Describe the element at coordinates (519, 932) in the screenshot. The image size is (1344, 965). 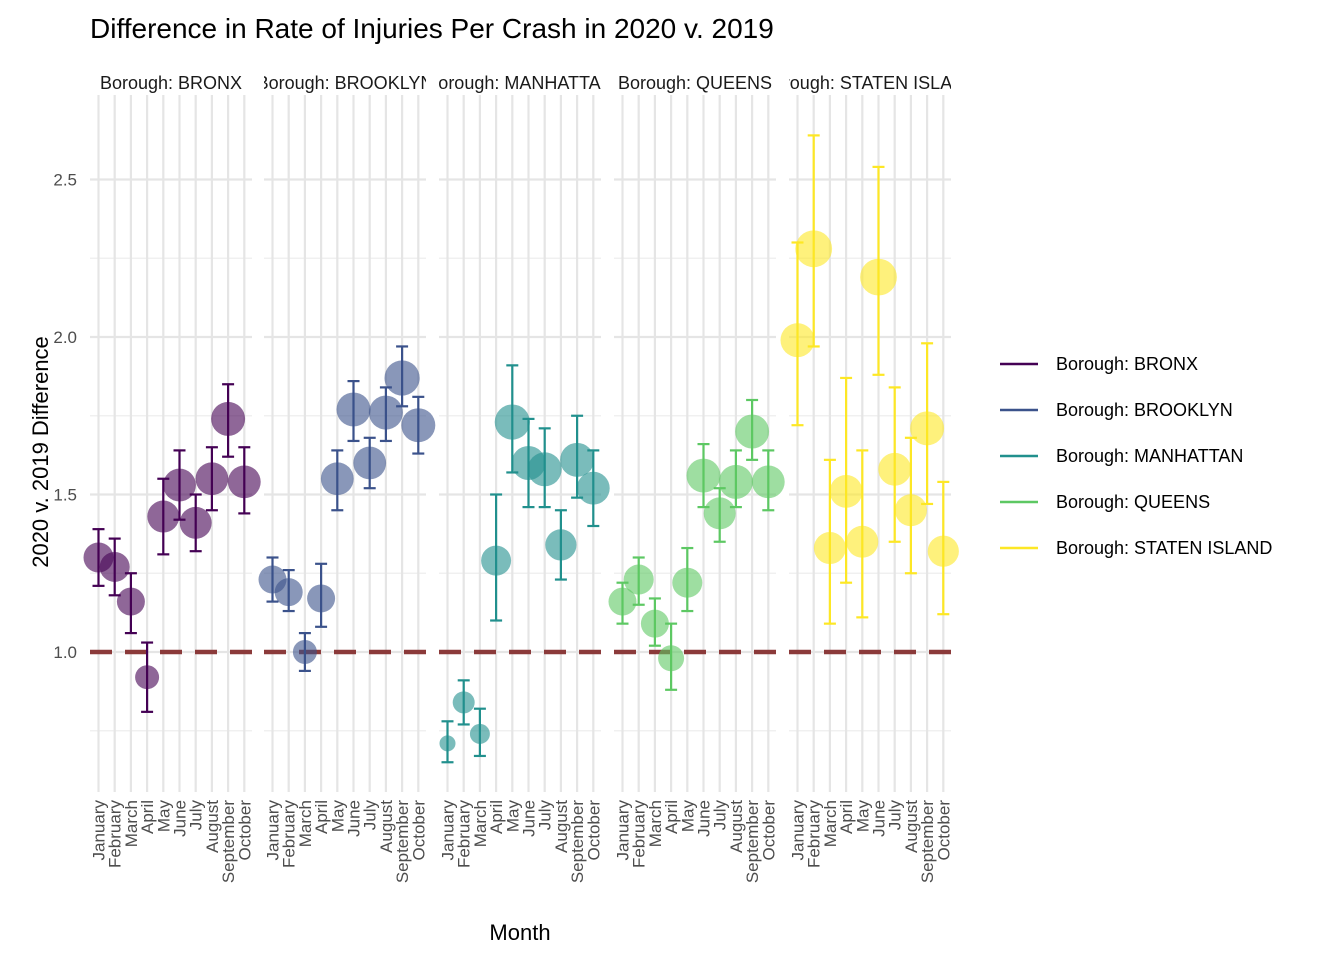
I see `x-axis-title: Month` at that location.